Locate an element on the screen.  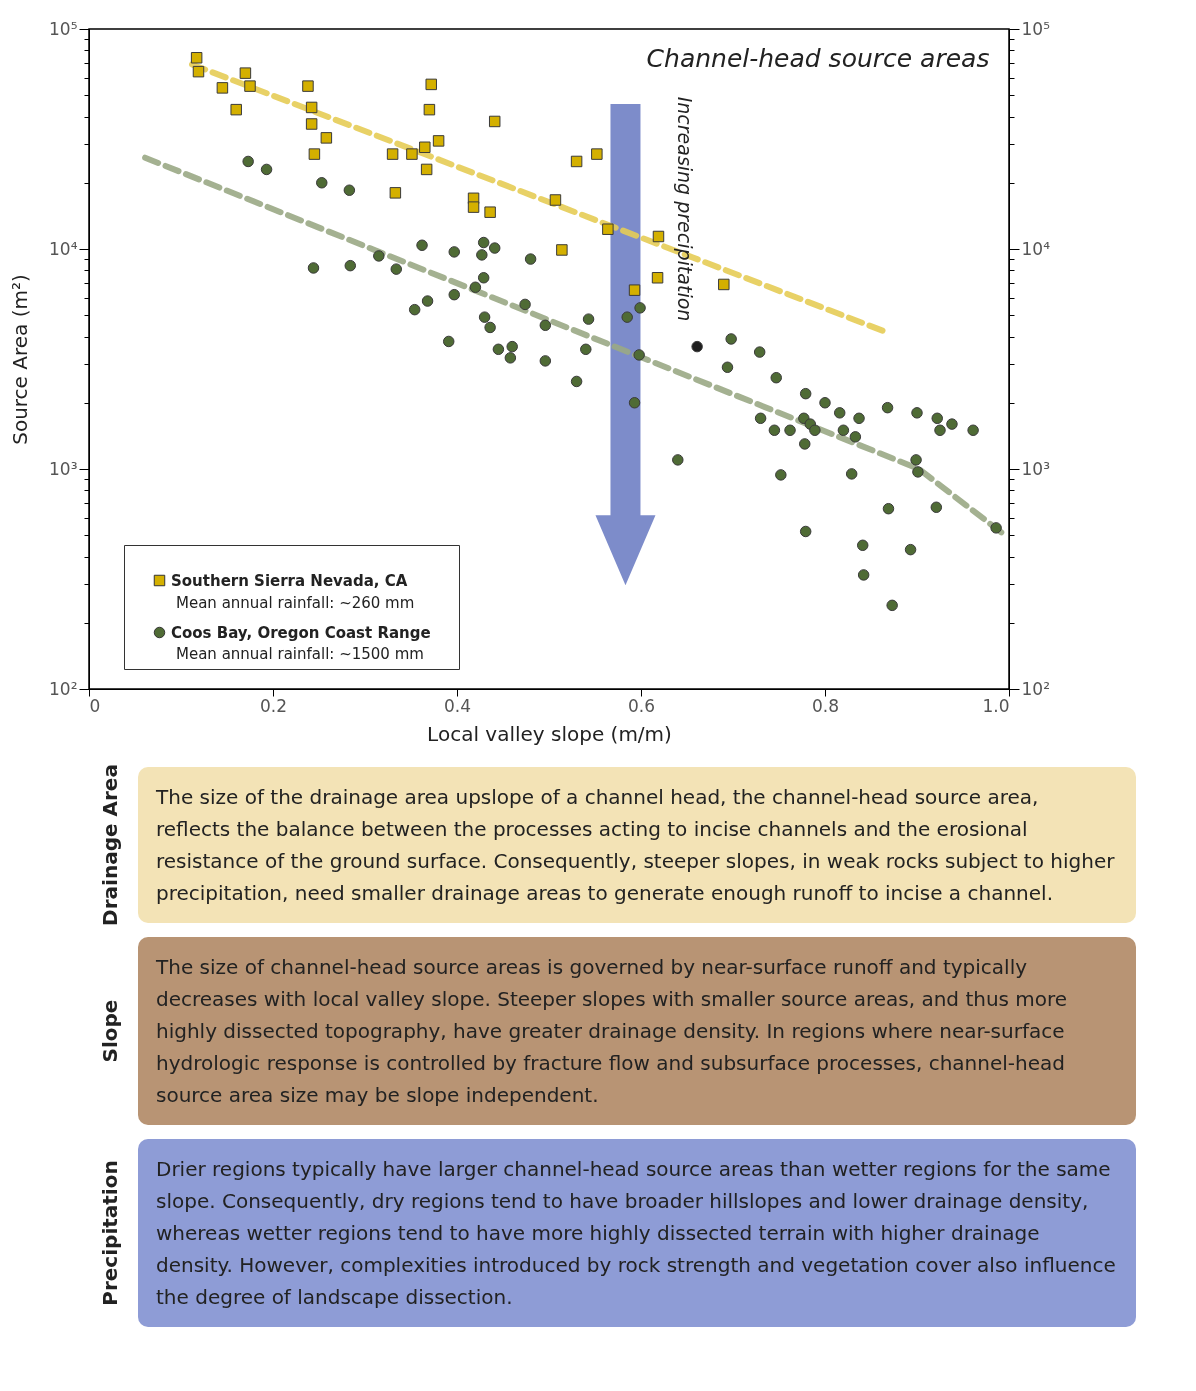
text: The size of channel-head source areas is governed by near-surface runoff and typically decreases with local valley slope. Steeper slopes with smaller source areas, and thus more highly dissected topography, have greater drainage density. In regions where near-surface hydrologic response is controlled by fracture flow and subsurface processes, channel-head source area size may be slope independent. is located at coordinates (637, 1031).